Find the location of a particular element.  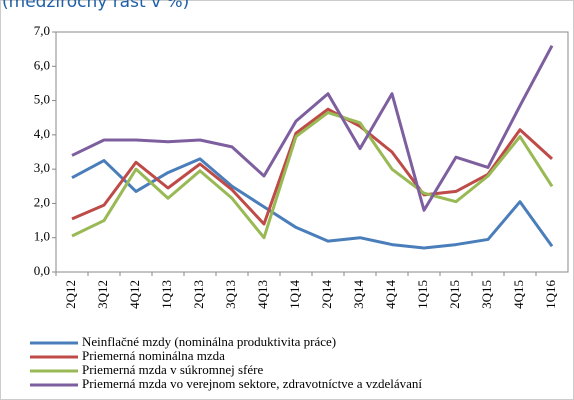

chart-title: (medziročný rast v %) is located at coordinates (95, 6).